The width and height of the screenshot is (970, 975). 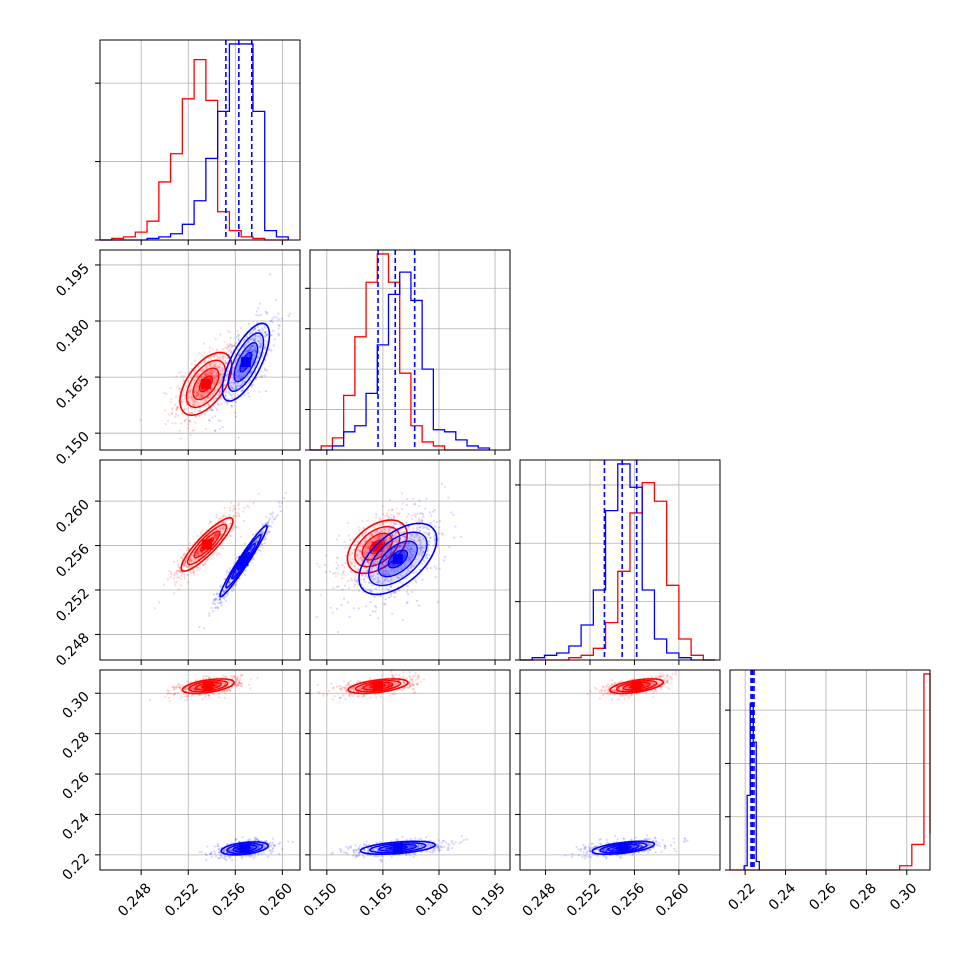 I want to click on x-tick-label-0-1: 0.252, so click(x=182, y=900).